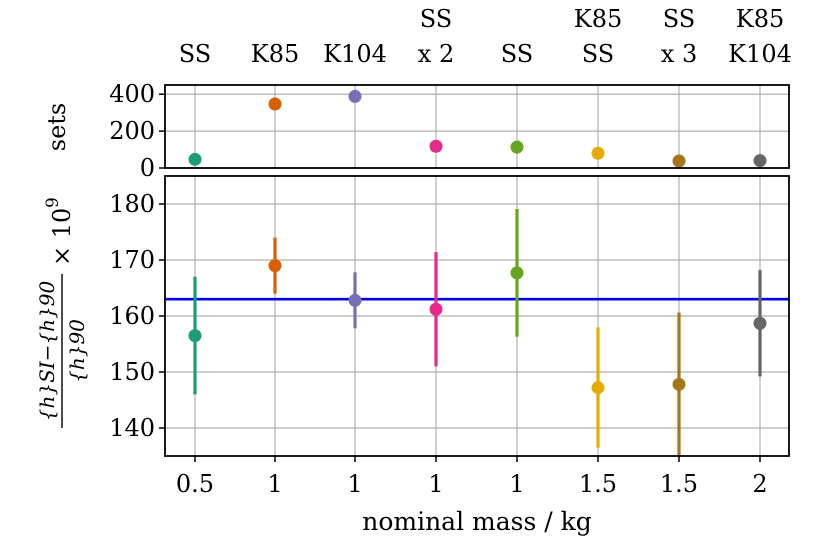 The height and width of the screenshot is (554, 830). Describe the element at coordinates (132, 260) in the screenshot. I see `bottom-ytick-label-3: 170` at that location.